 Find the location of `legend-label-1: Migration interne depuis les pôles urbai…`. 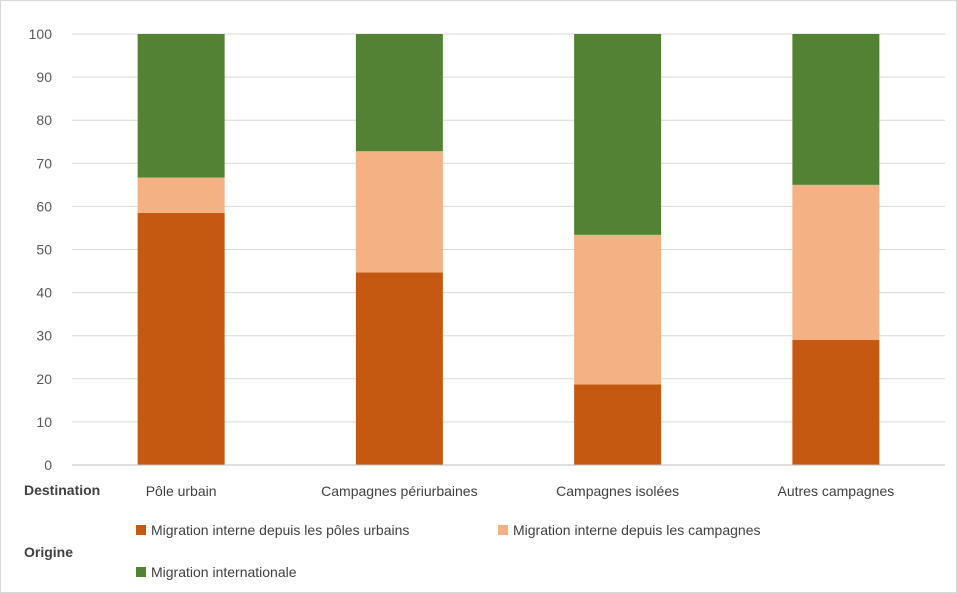

legend-label-1: Migration interne depuis les pôles urbai… is located at coordinates (280, 530).